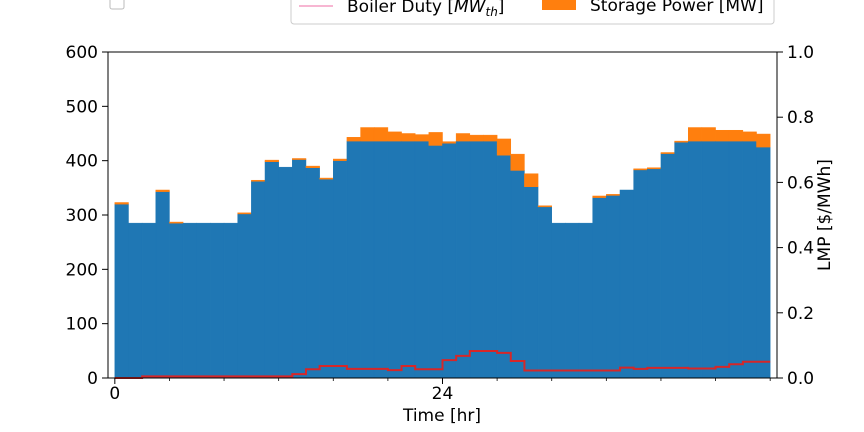 This screenshot has width=864, height=432. Describe the element at coordinates (800, 118) in the screenshot. I see `y-right-tick-label: 0.8` at that location.